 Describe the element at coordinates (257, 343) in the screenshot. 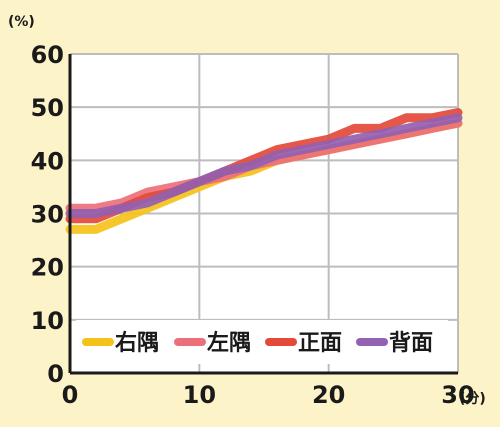

I see `legend: 右隅 左隅 正面 背面` at that location.